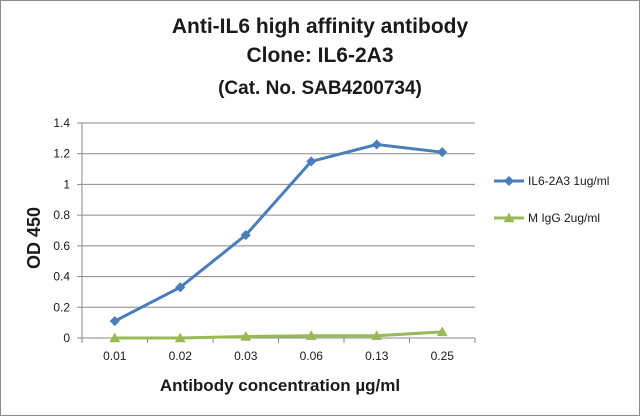  What do you see at coordinates (34, 238) in the screenshot?
I see `y-axis-label: OD 450` at bounding box center [34, 238].